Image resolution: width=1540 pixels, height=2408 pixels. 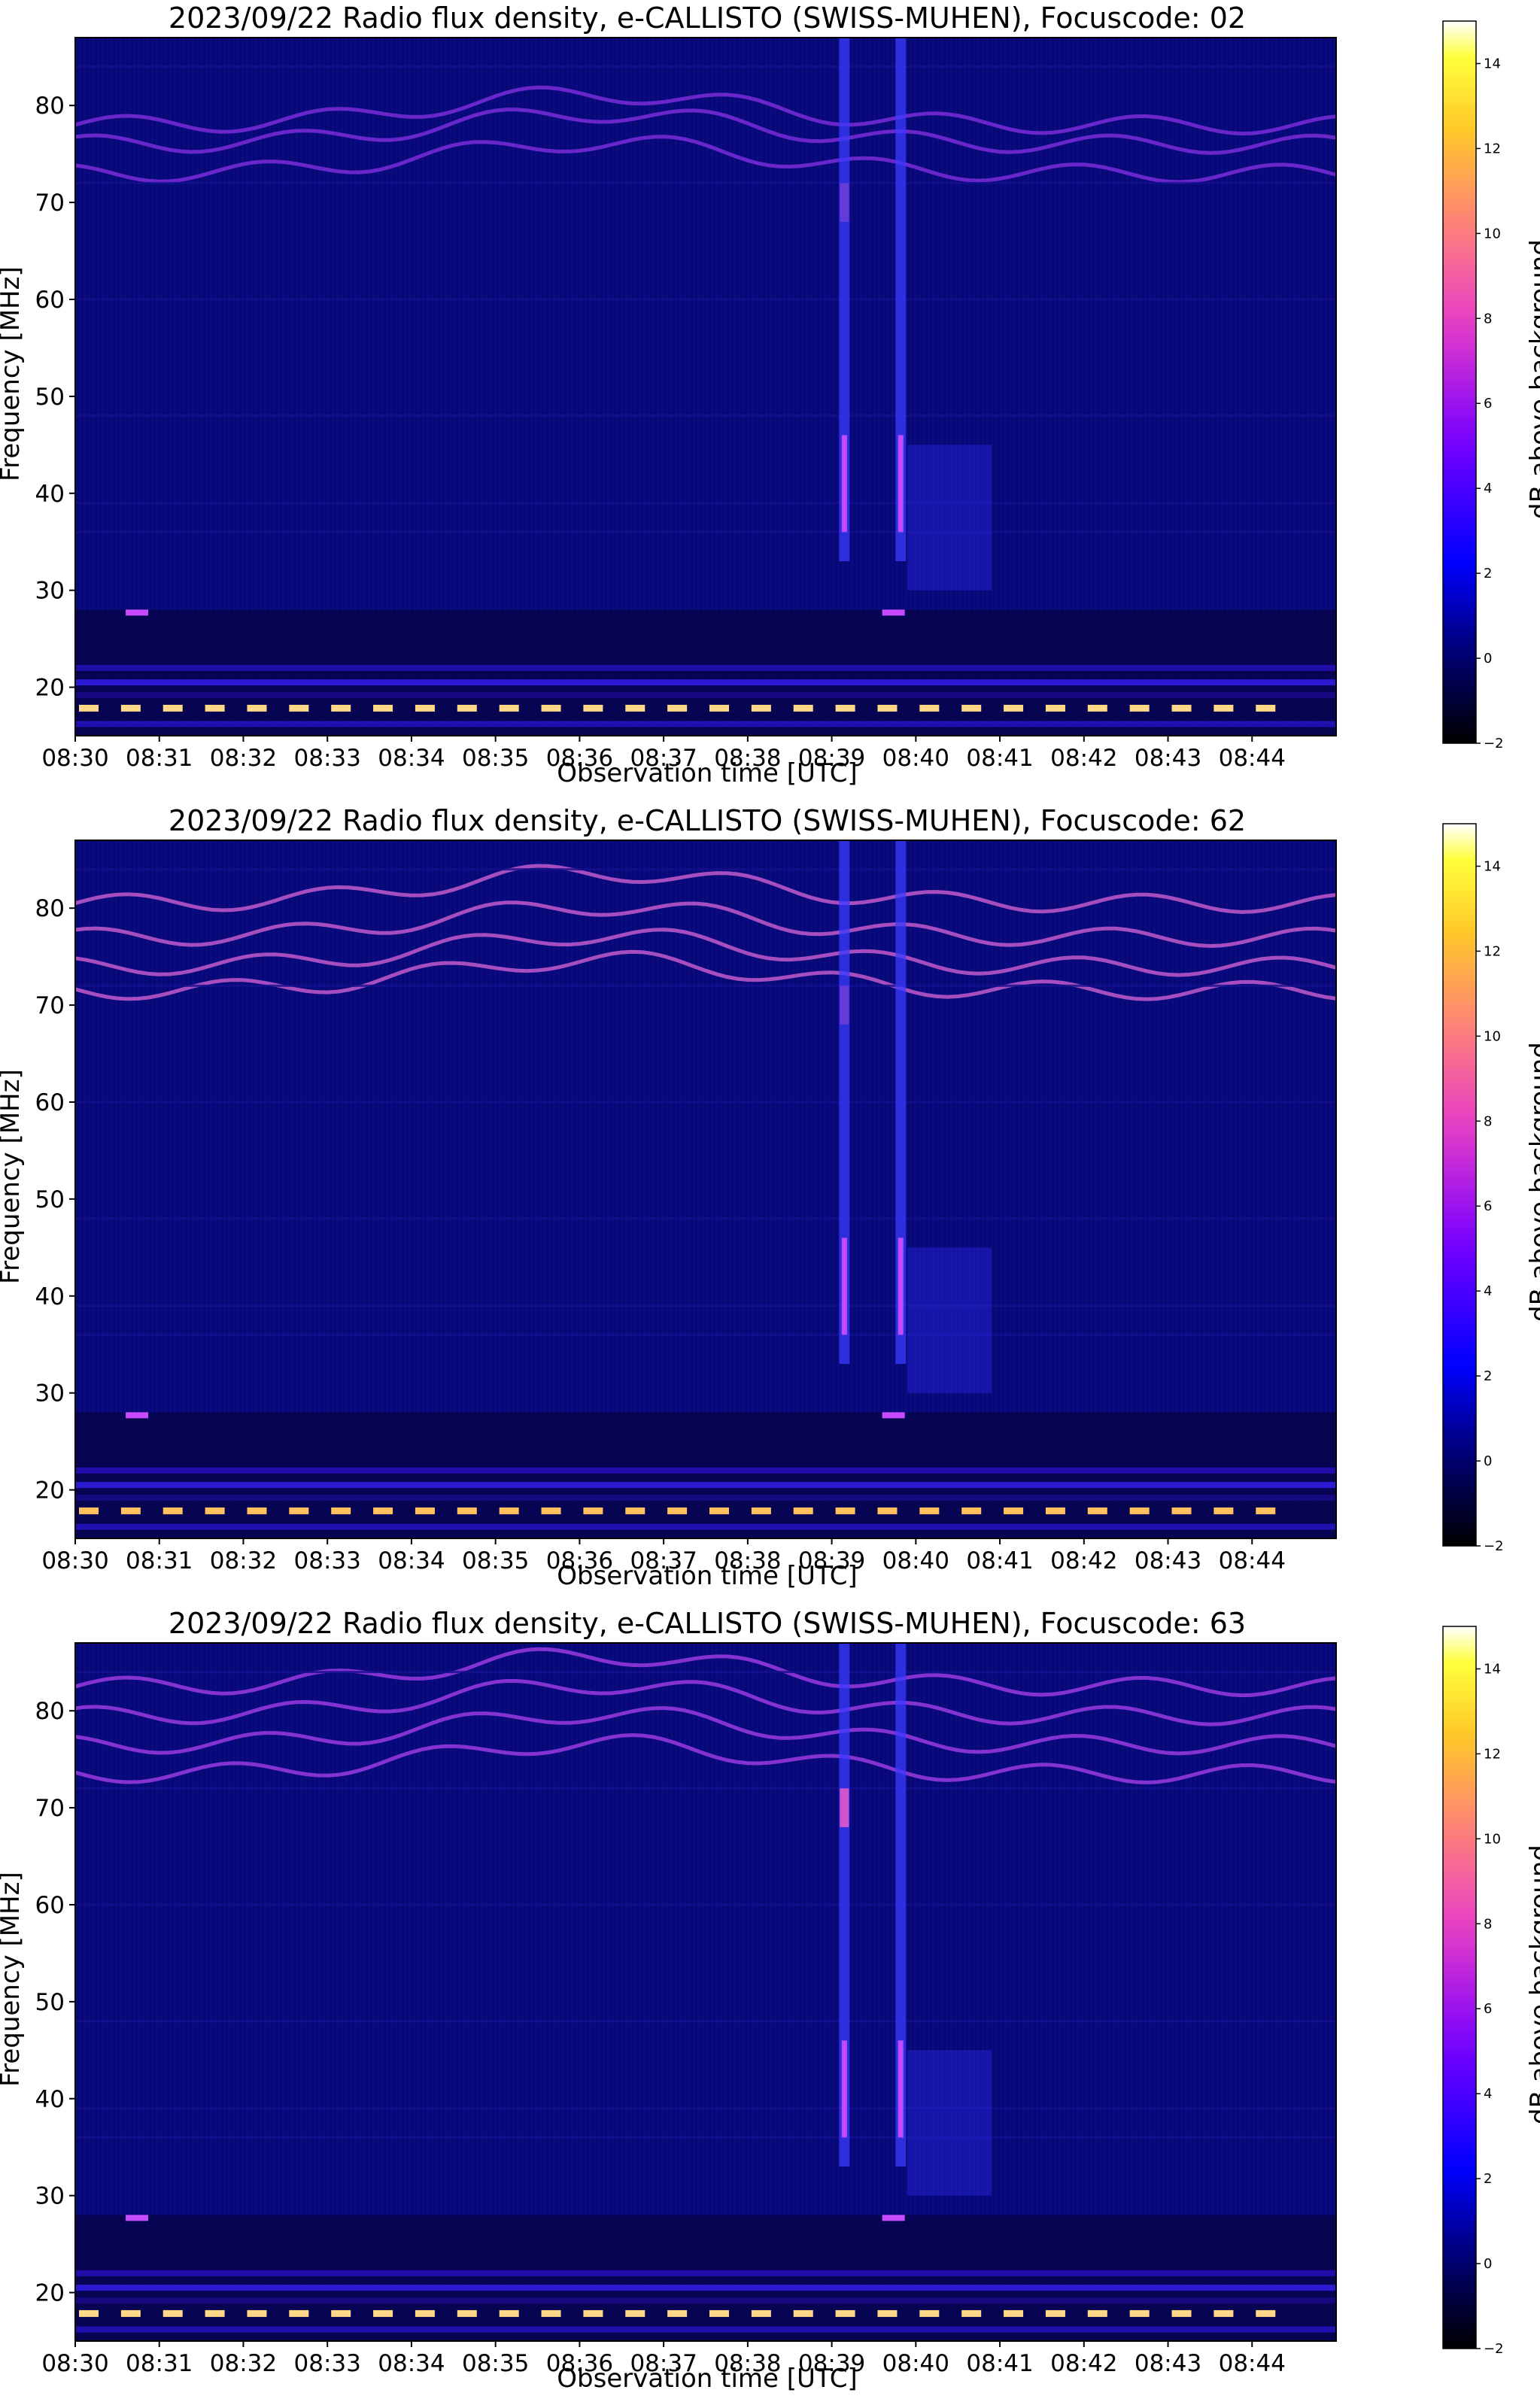 What do you see at coordinates (1252, 758) in the screenshot?
I see `x-tick-label: 08:44` at bounding box center [1252, 758].